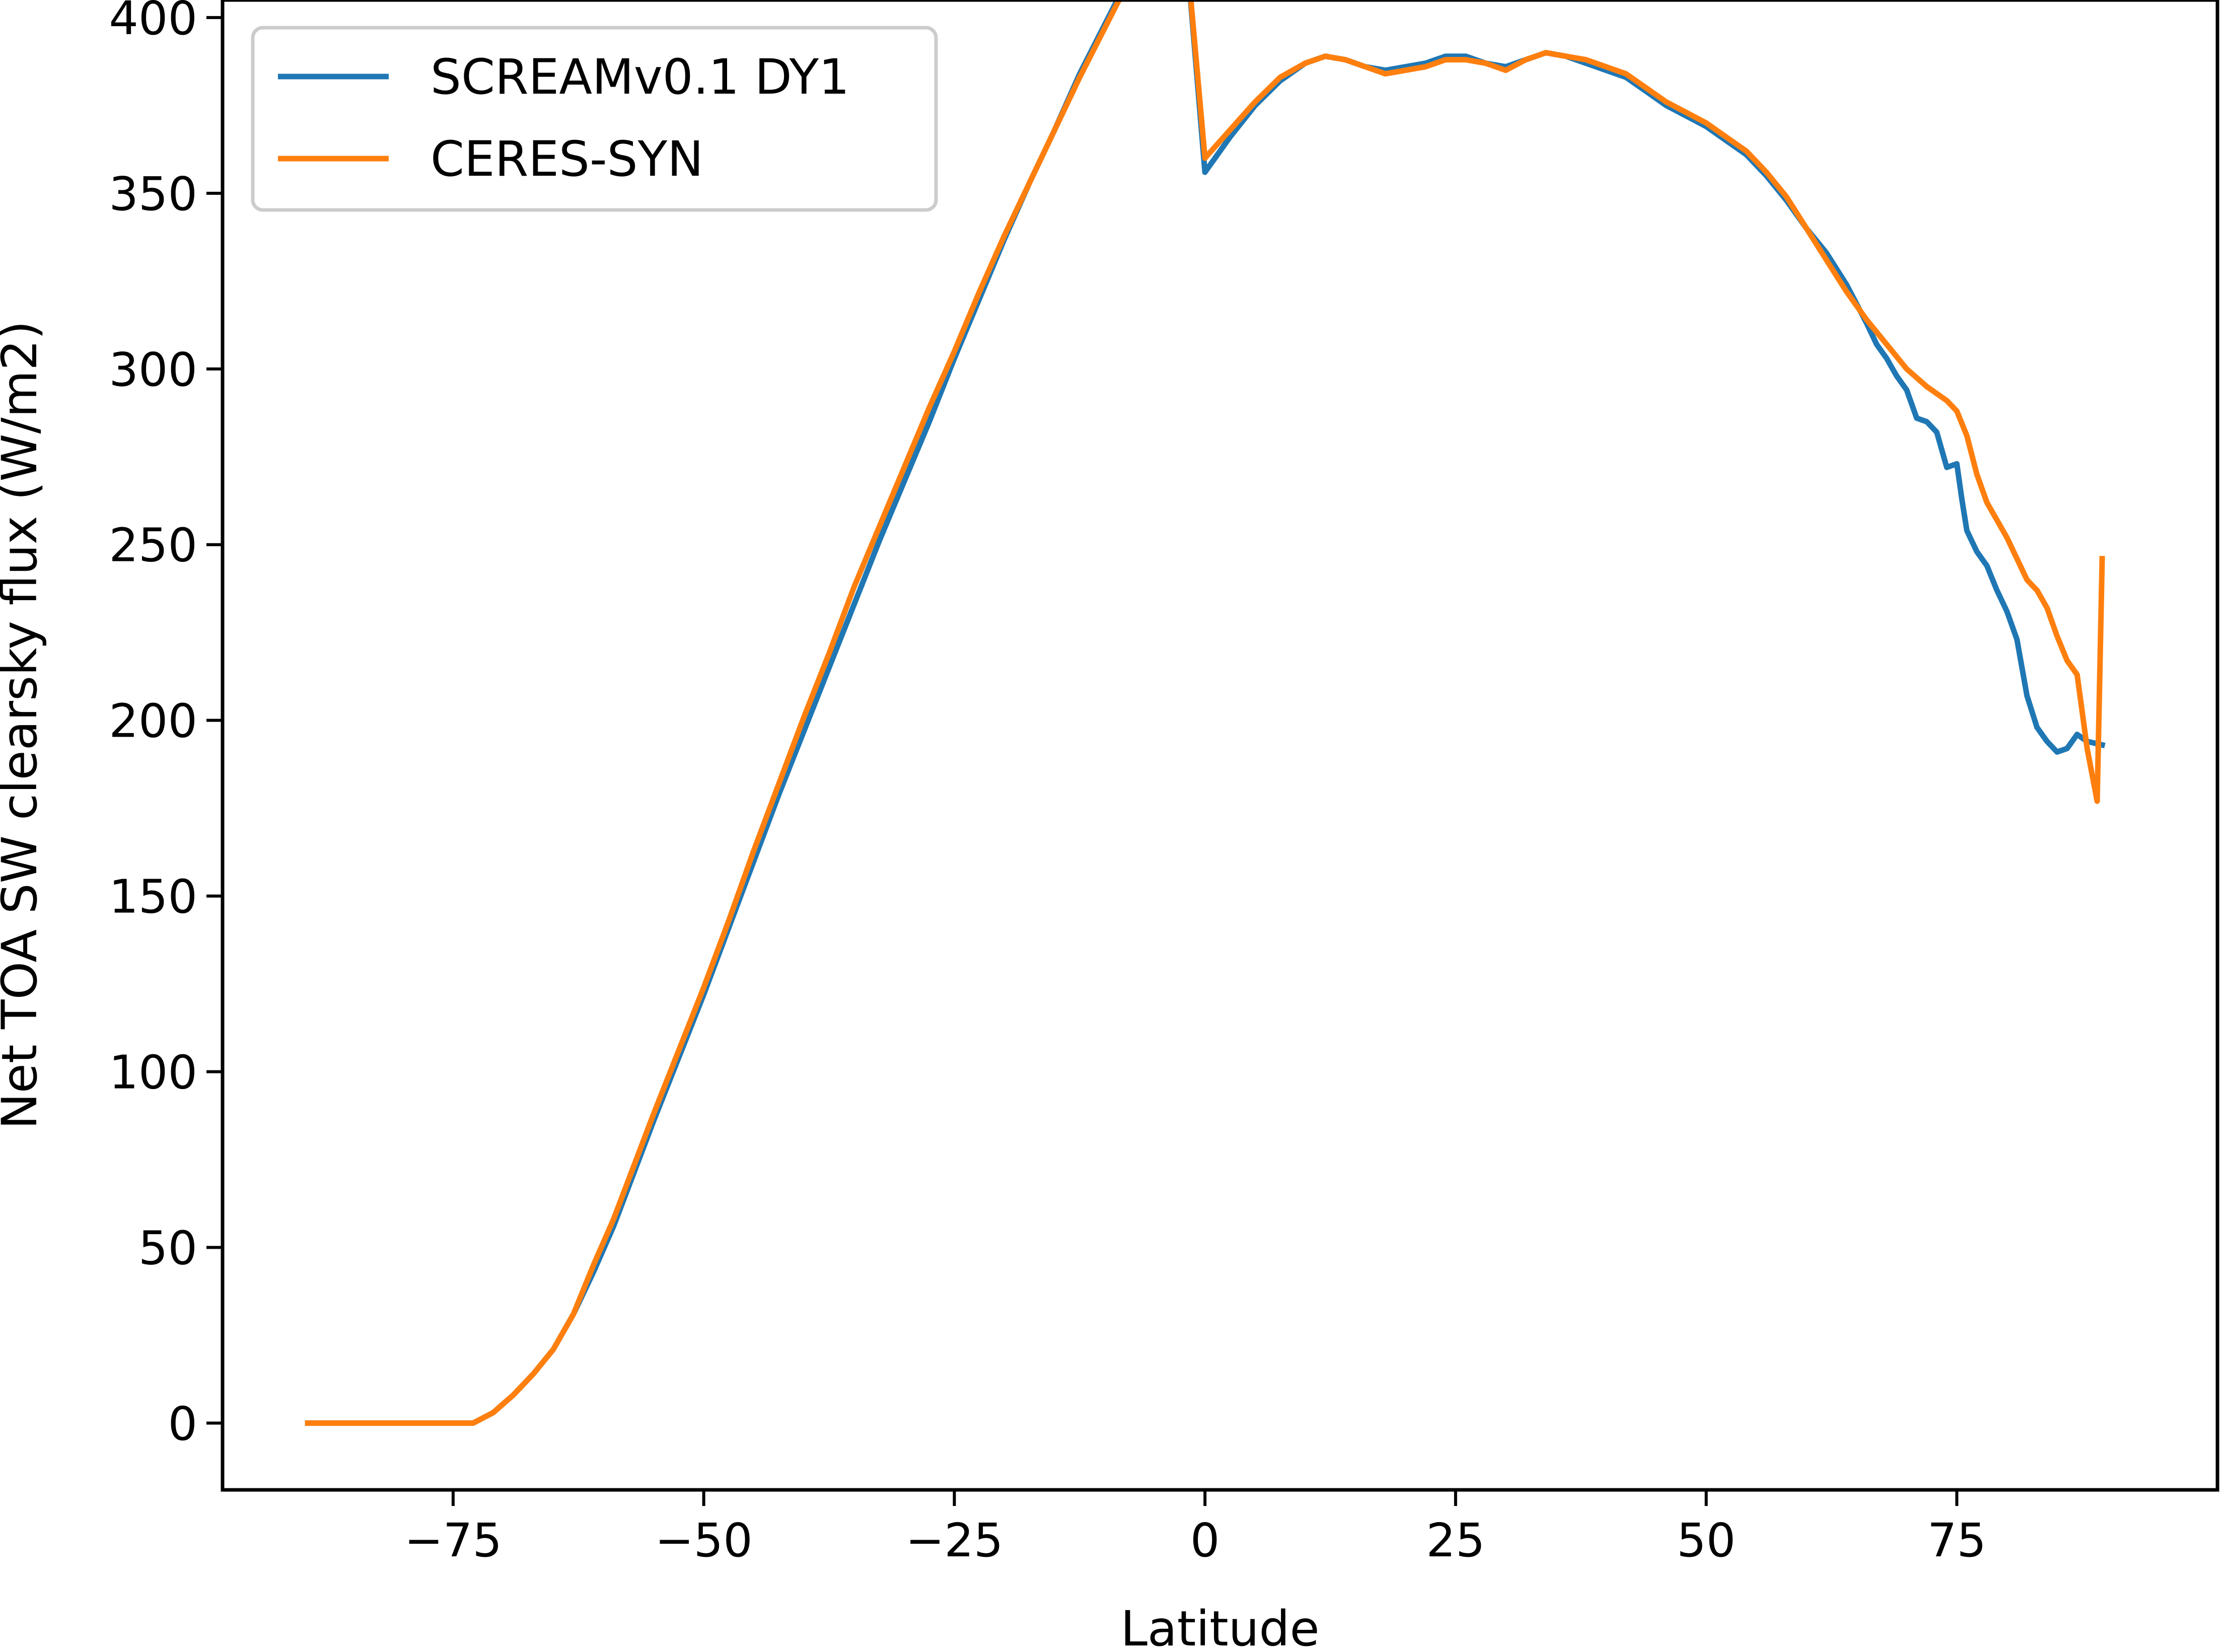 This screenshot has height=1652, width=2223. I want to click on y-tick-label: 350, so click(153, 194).